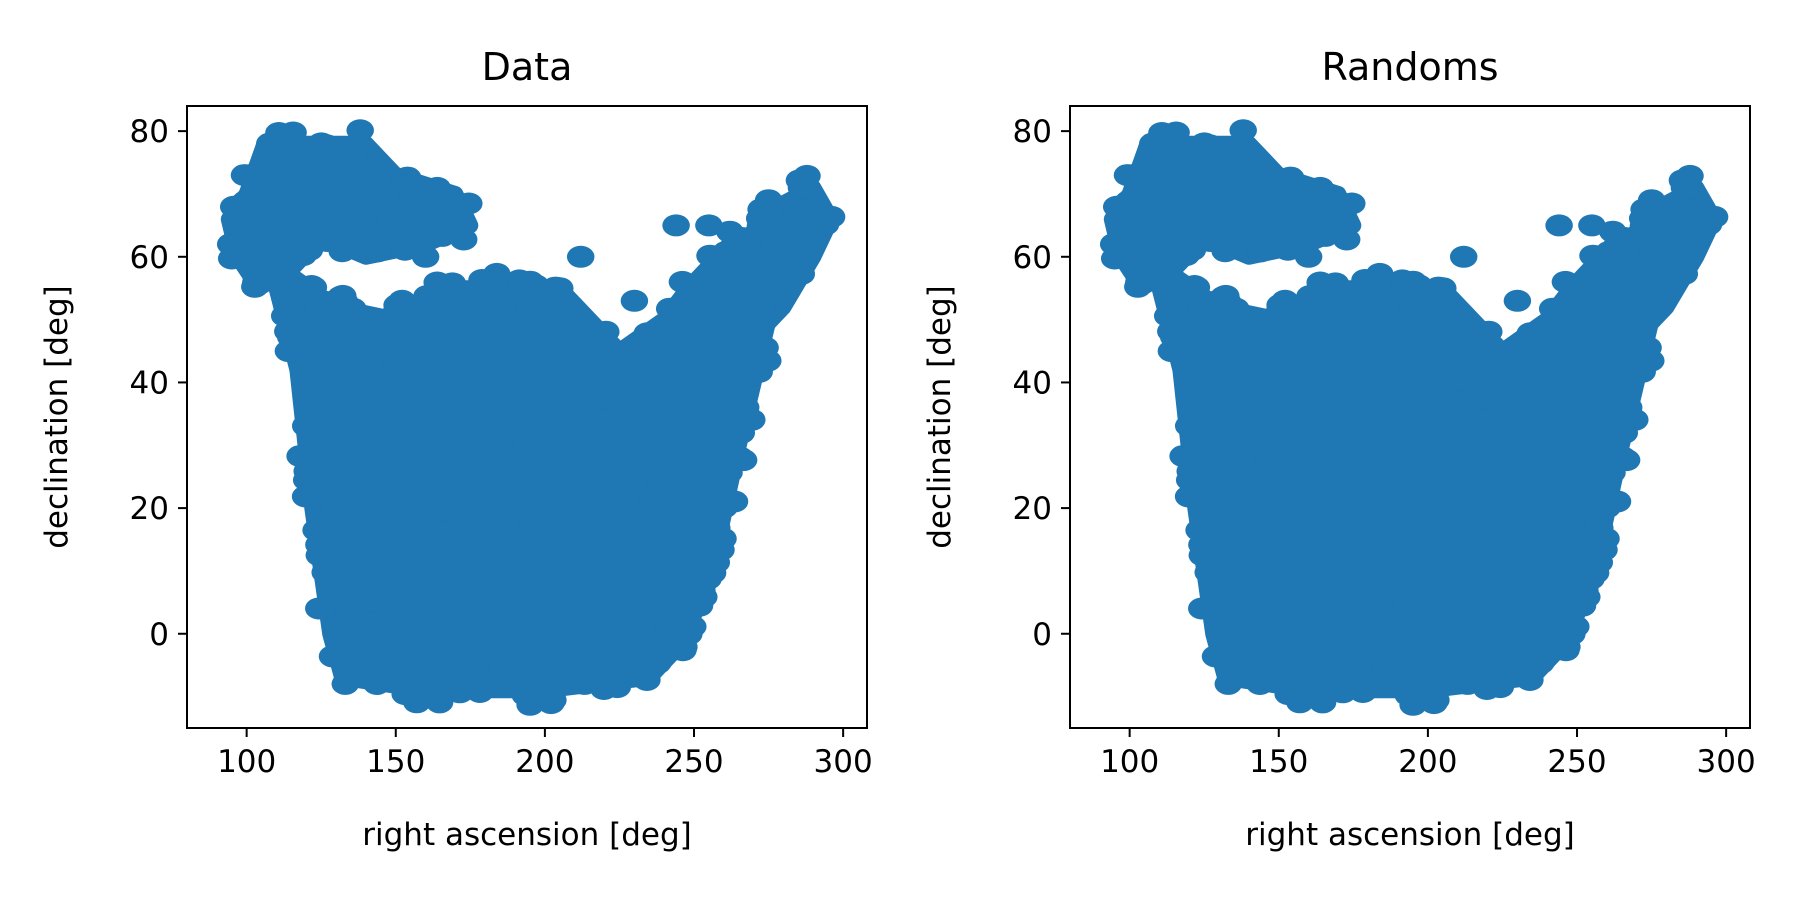 This screenshot has height=900, width=1800. What do you see at coordinates (1032, 132) in the screenshot?
I see `randoms-y-tick-label: 80` at bounding box center [1032, 132].